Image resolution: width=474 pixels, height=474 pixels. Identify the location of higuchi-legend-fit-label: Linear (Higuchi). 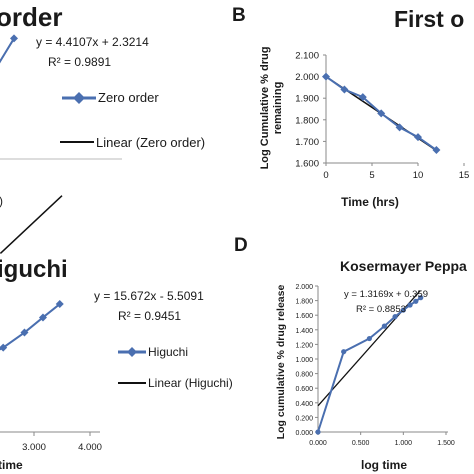
(190, 383).